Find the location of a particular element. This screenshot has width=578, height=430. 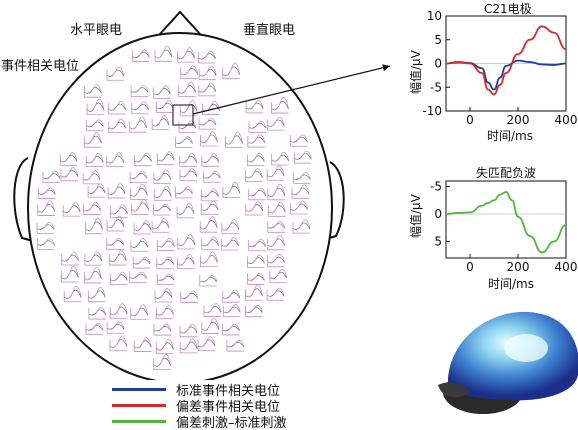

c21-chart-title: C21电极 is located at coordinates (508, 9).